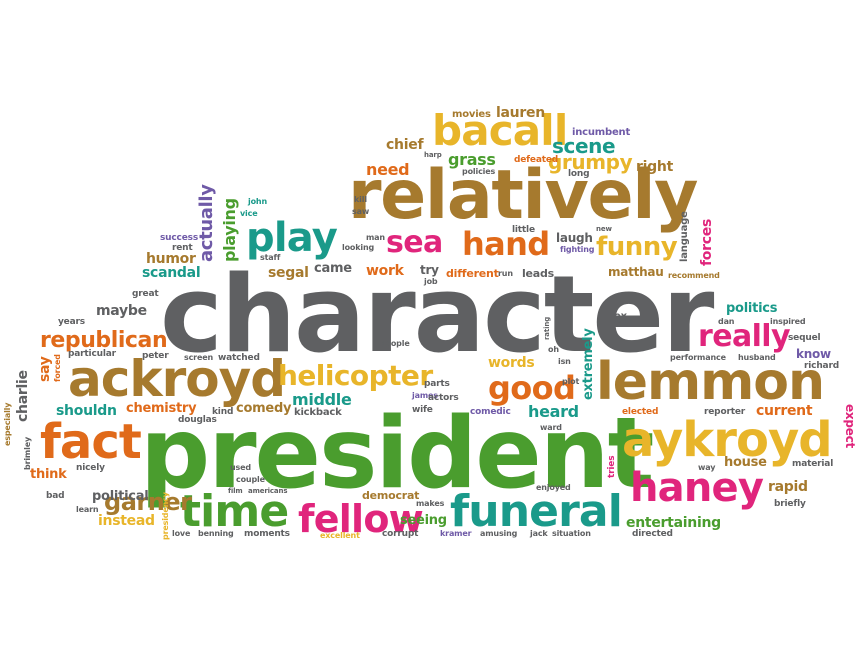 This screenshot has width=864, height=648. What do you see at coordinates (179, 238) in the screenshot?
I see `word-success: success` at bounding box center [179, 238].